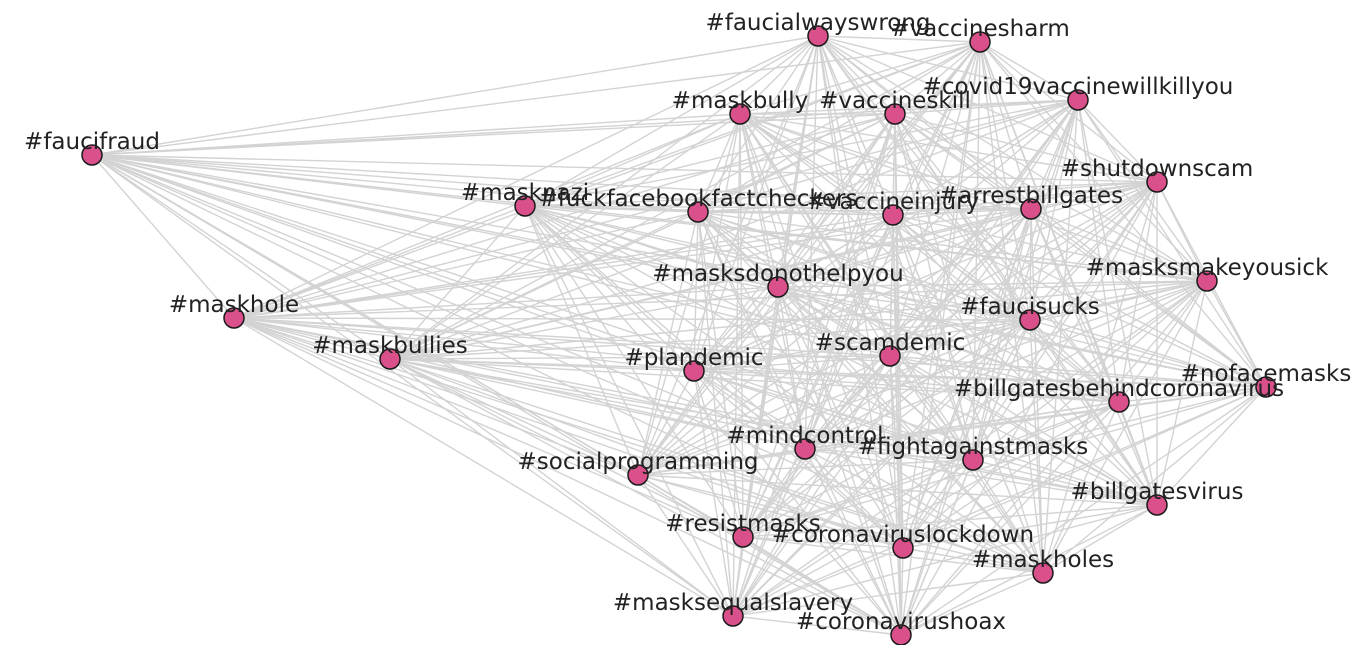 The width and height of the screenshot is (1369, 645). Describe the element at coordinates (903, 535) in the screenshot. I see `node-label: #coronaviruslockdown` at that location.